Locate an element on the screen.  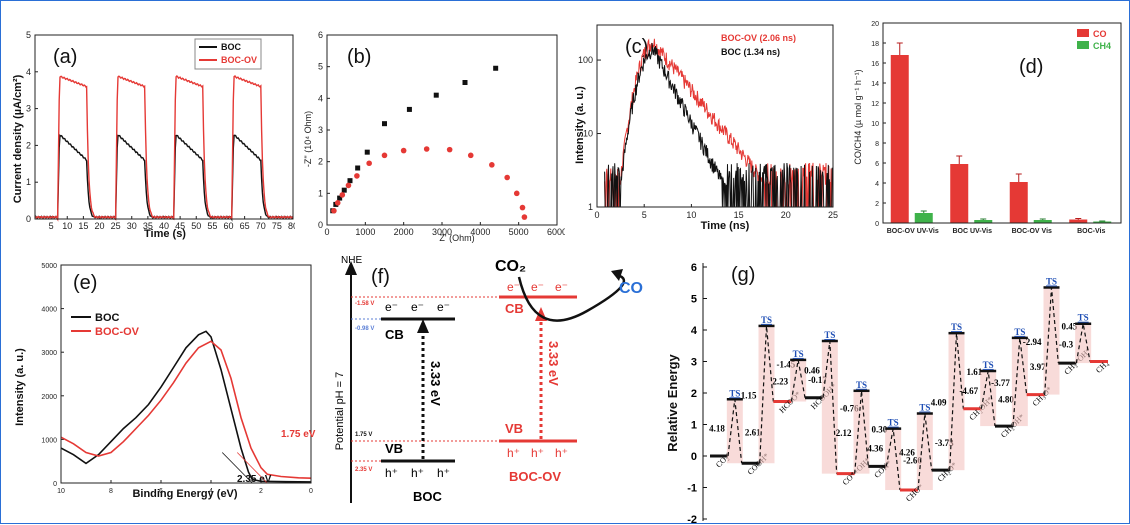
panel-e-frame is located at coordinates (186, 374).